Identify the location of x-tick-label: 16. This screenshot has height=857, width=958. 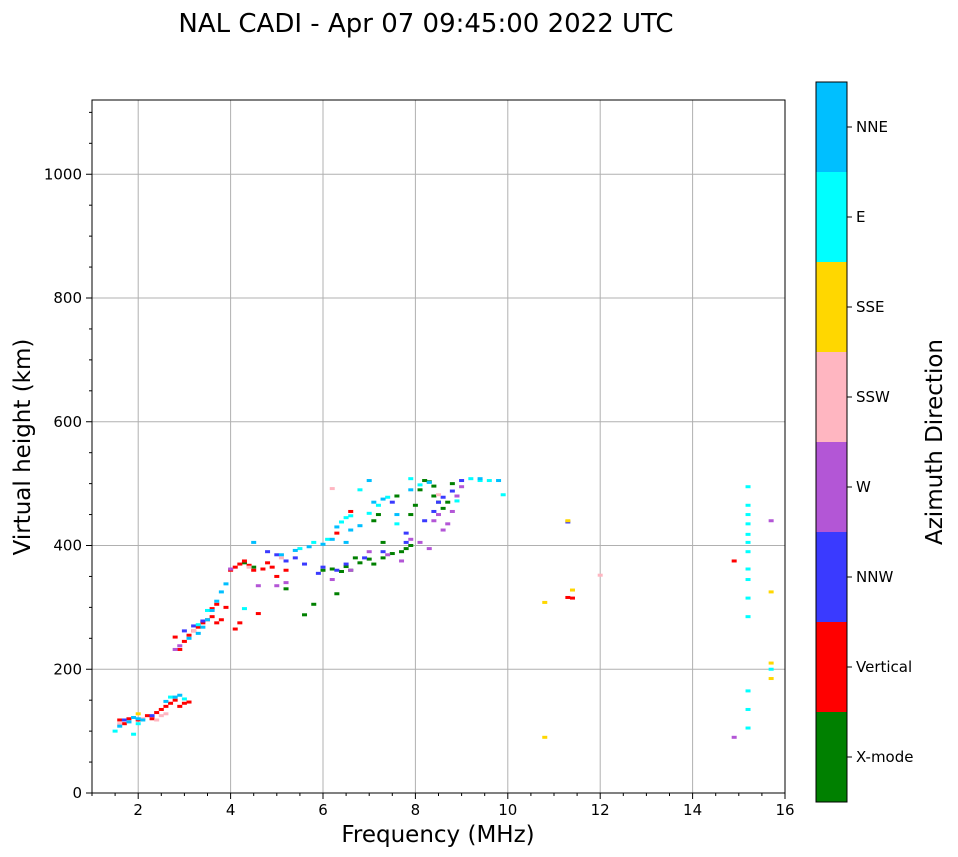
(784, 810).